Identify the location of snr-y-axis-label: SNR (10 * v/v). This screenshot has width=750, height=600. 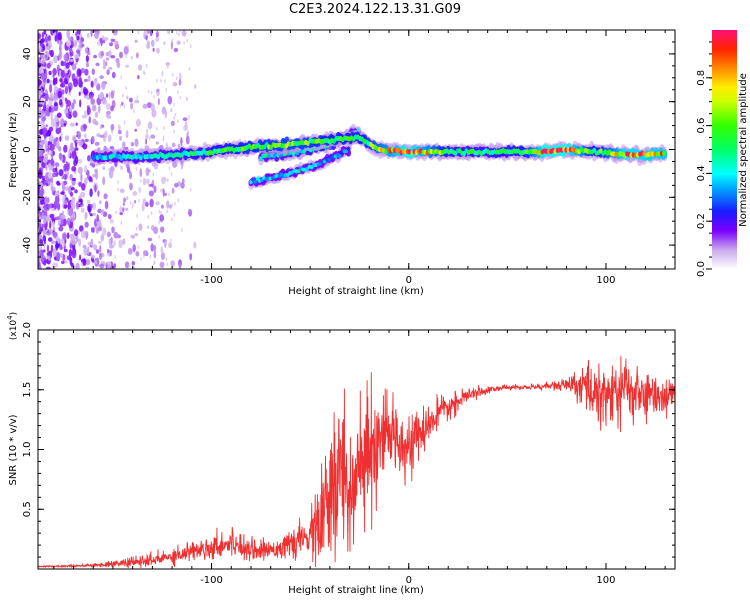
(13, 449).